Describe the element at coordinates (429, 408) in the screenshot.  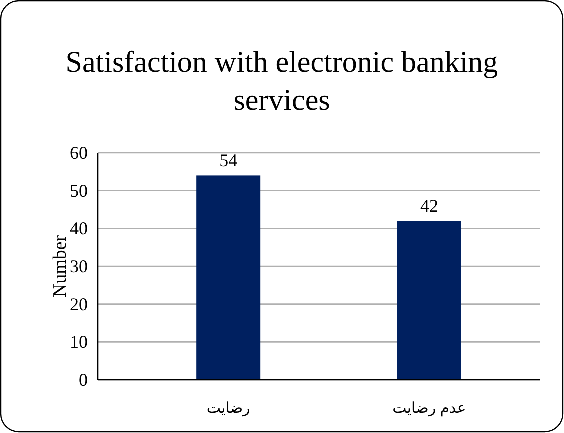
I see `x-tick-label: عدم رضایت` at that location.